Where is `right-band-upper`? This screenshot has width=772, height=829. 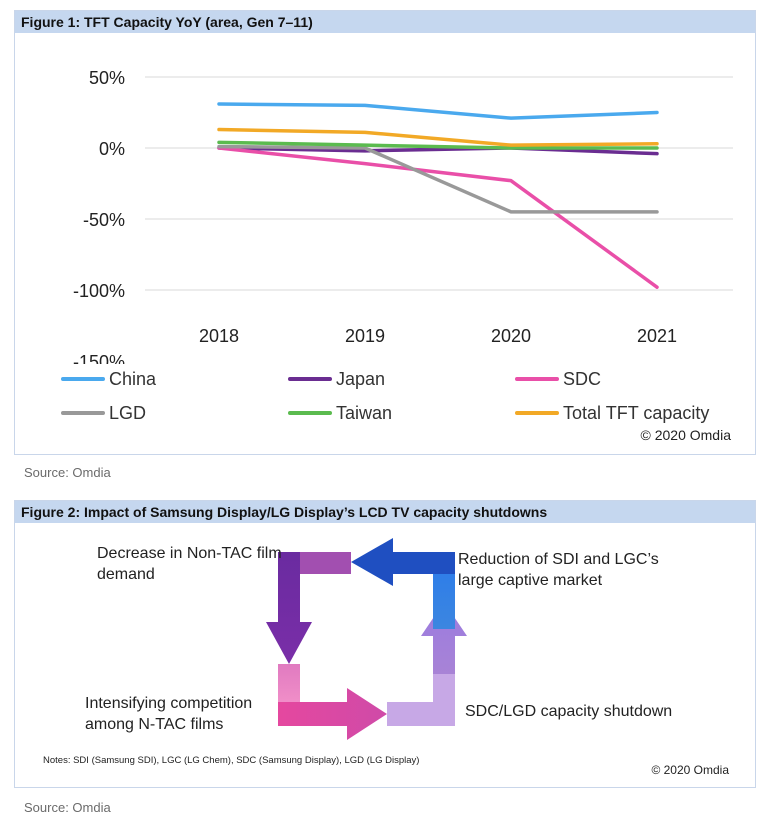 right-band-upper is located at coordinates (444, 601).